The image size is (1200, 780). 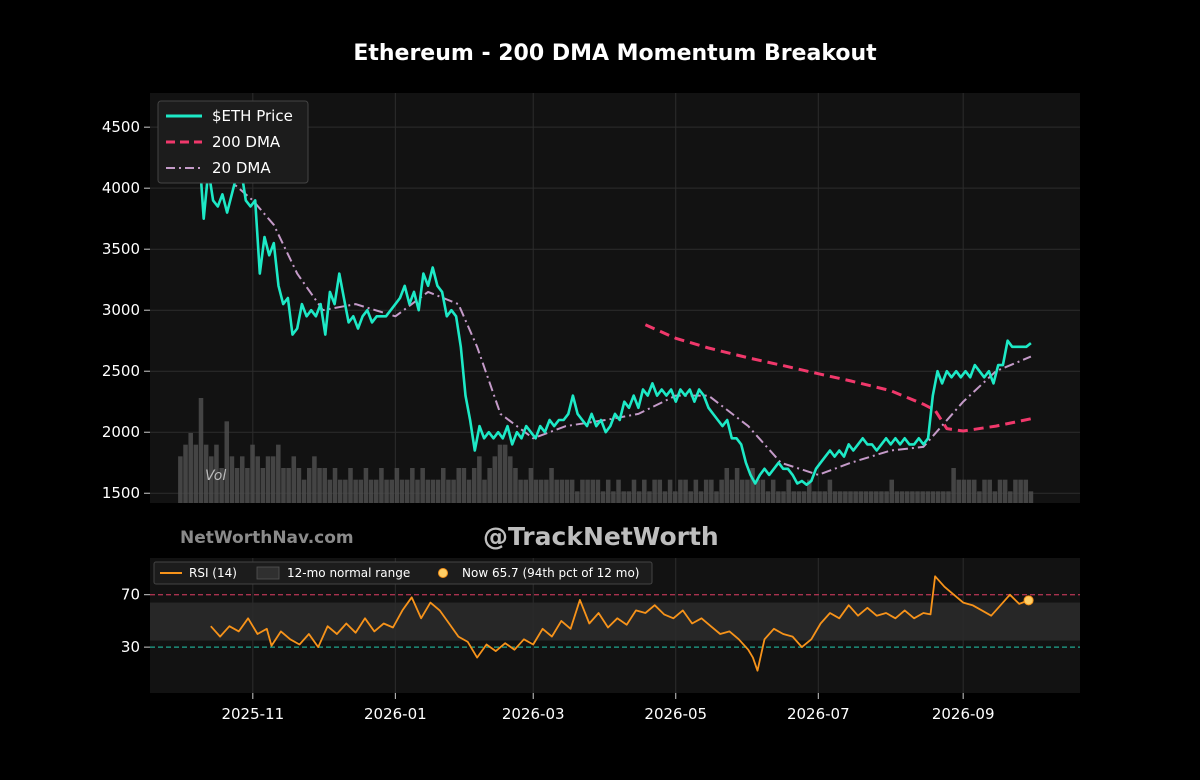 What do you see at coordinates (443, 573) in the screenshot?
I see `rsi-legend-swatch-now` at bounding box center [443, 573].